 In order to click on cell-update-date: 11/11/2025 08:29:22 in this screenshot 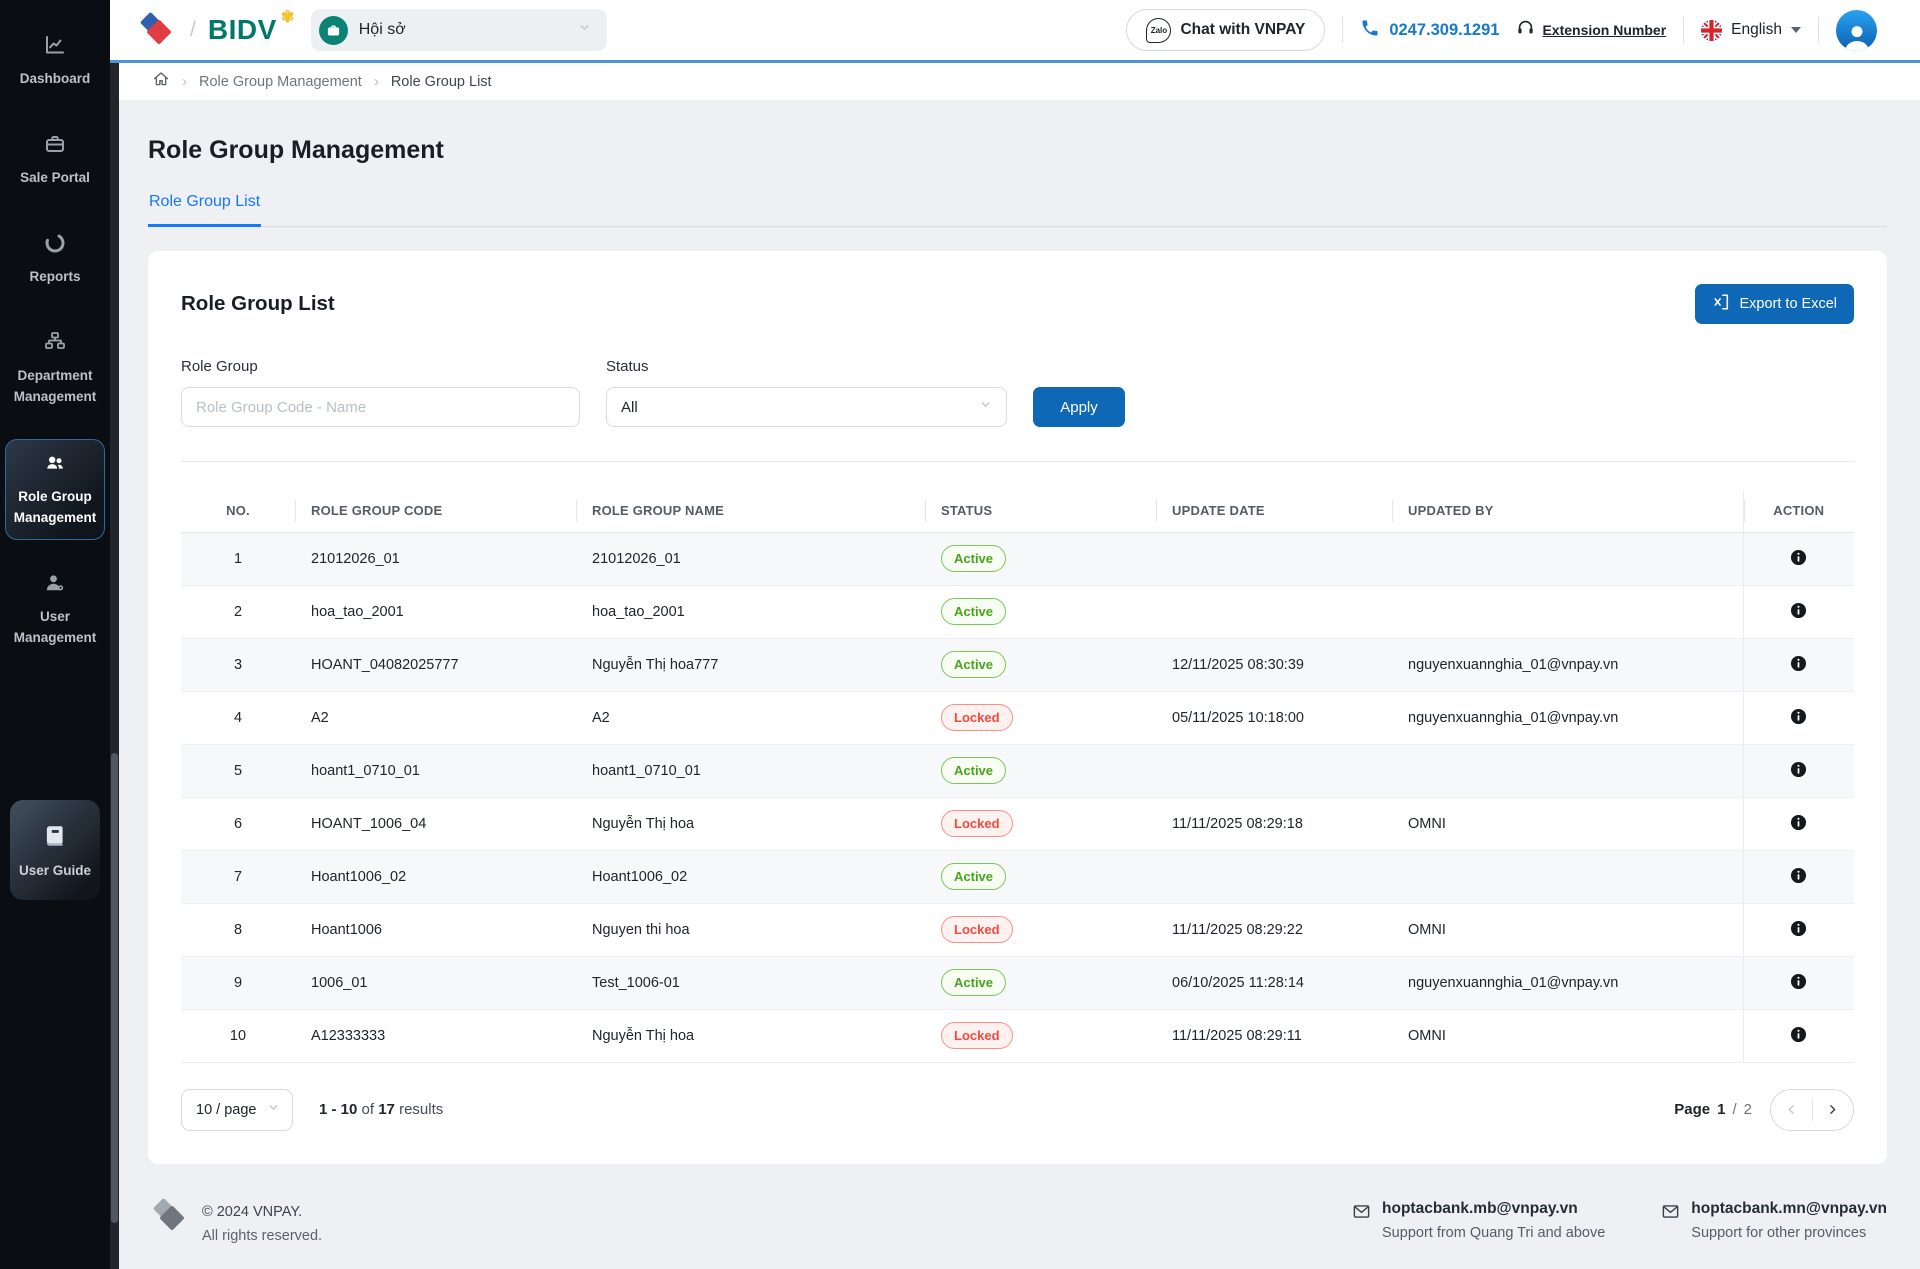, I will do `click(1274, 930)`.